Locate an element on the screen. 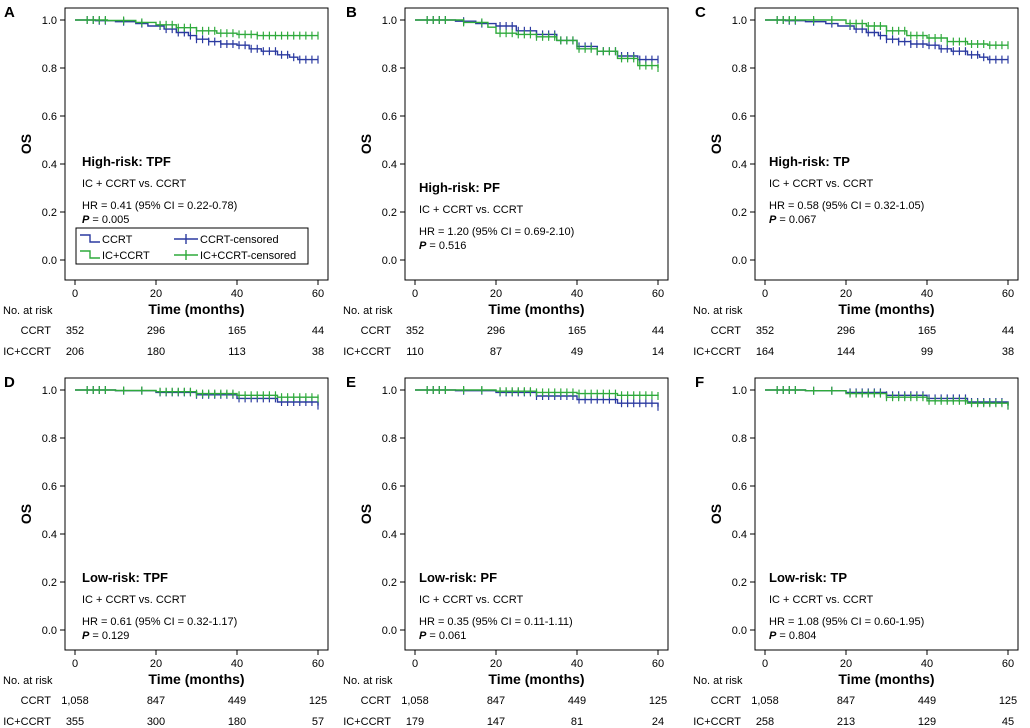  panel-letter: D is located at coordinates (9, 382).